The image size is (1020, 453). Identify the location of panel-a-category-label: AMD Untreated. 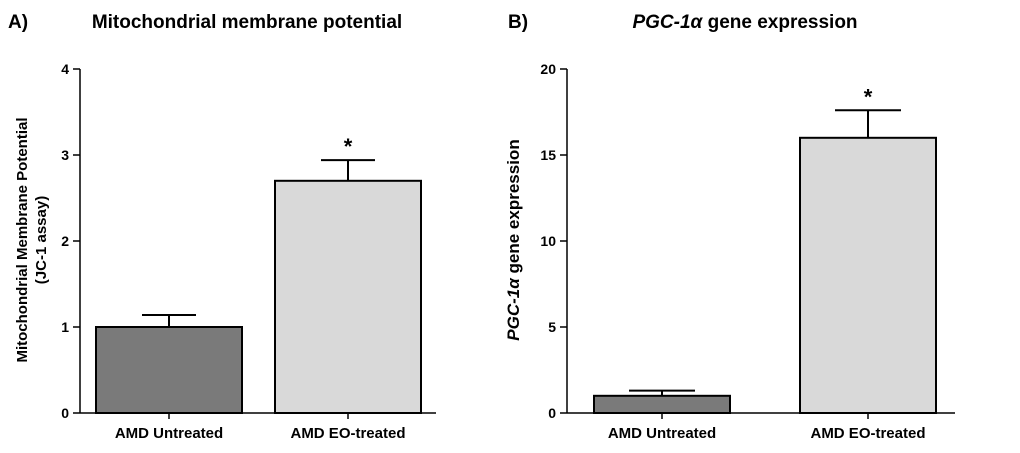
(169, 433).